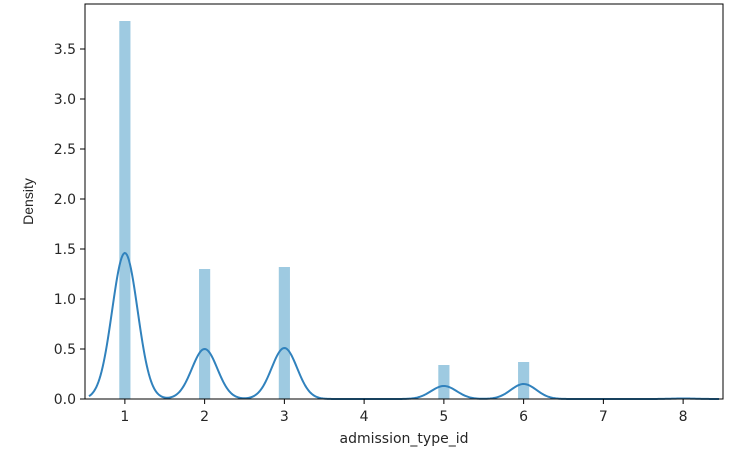  Describe the element at coordinates (65, 350) in the screenshot. I see `y-tick-label: 0.5` at that location.